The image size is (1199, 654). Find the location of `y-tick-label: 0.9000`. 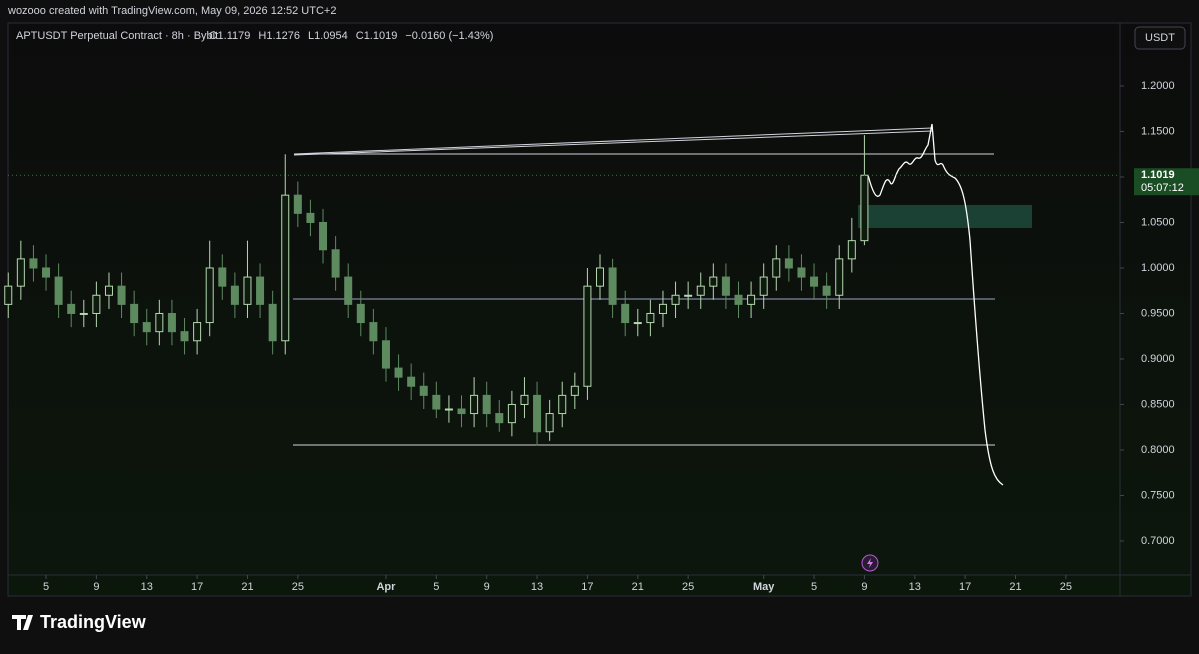

y-tick-label: 0.9000 is located at coordinates (1158, 359).